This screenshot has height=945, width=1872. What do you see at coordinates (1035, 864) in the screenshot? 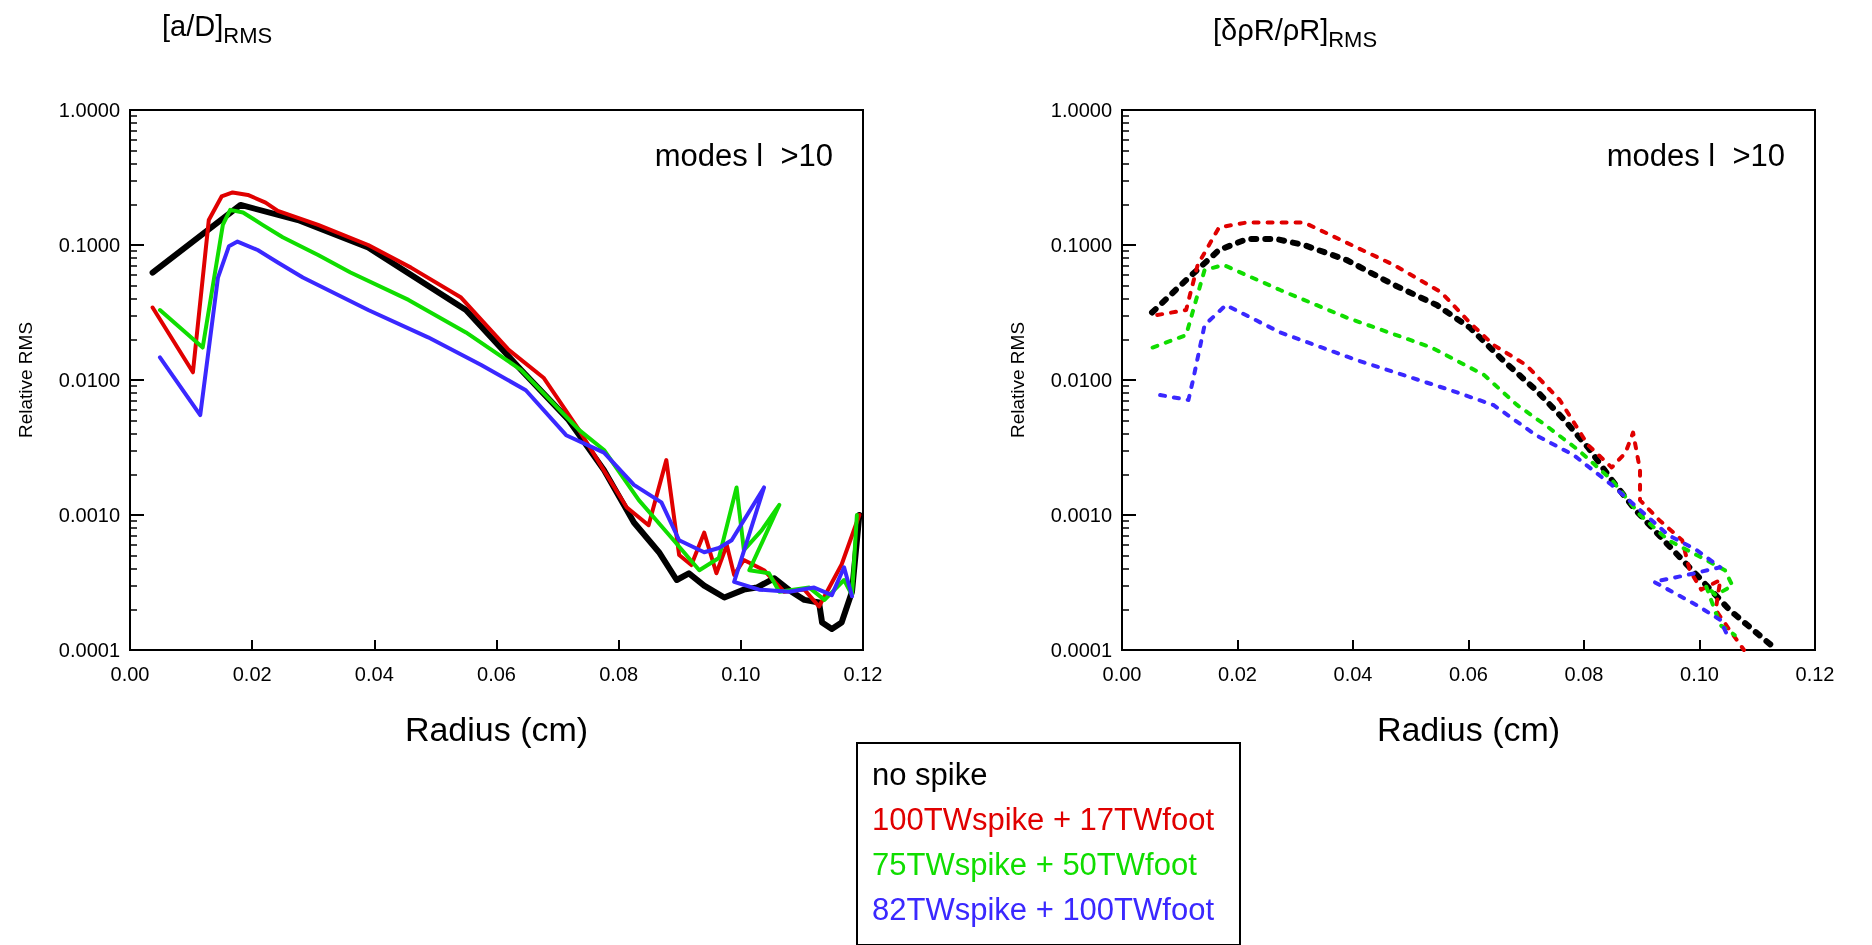
I see `text: 75TWspike + 50TWfoot` at bounding box center [1035, 864].